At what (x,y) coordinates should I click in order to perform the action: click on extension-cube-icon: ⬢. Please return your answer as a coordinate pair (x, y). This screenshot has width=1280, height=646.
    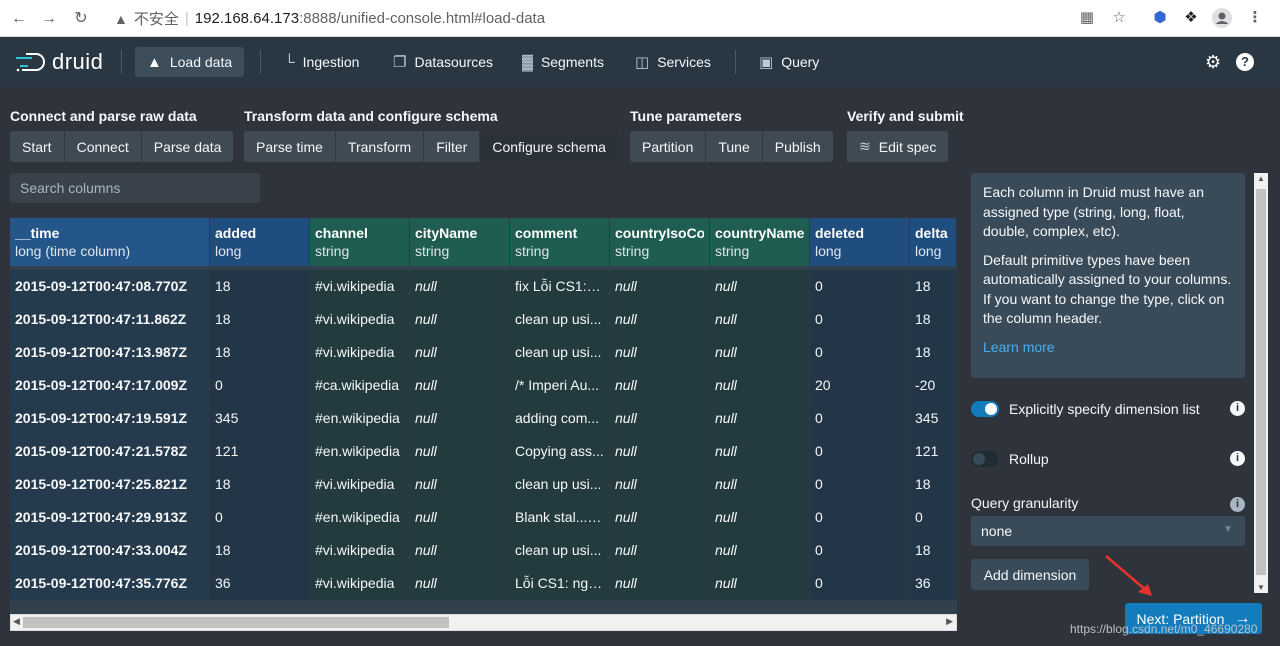
    Looking at the image, I should click on (1160, 17).